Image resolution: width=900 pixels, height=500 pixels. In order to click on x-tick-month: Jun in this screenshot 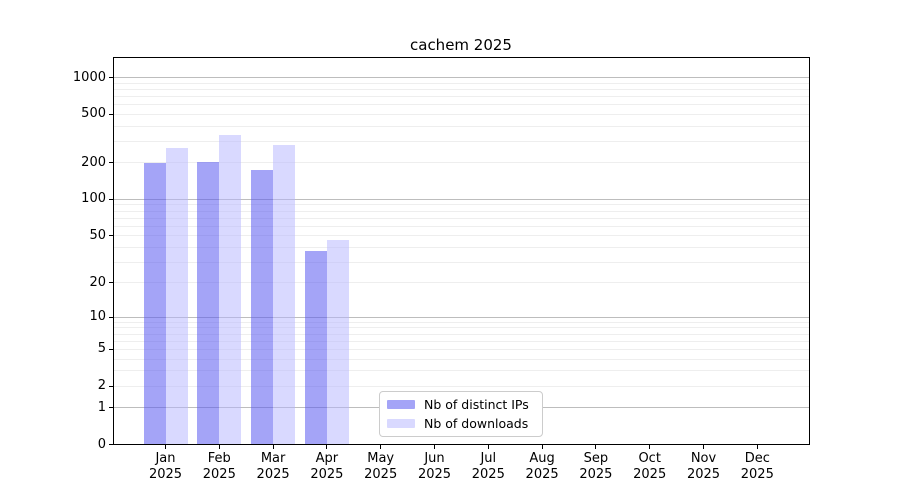, I will do `click(434, 458)`.